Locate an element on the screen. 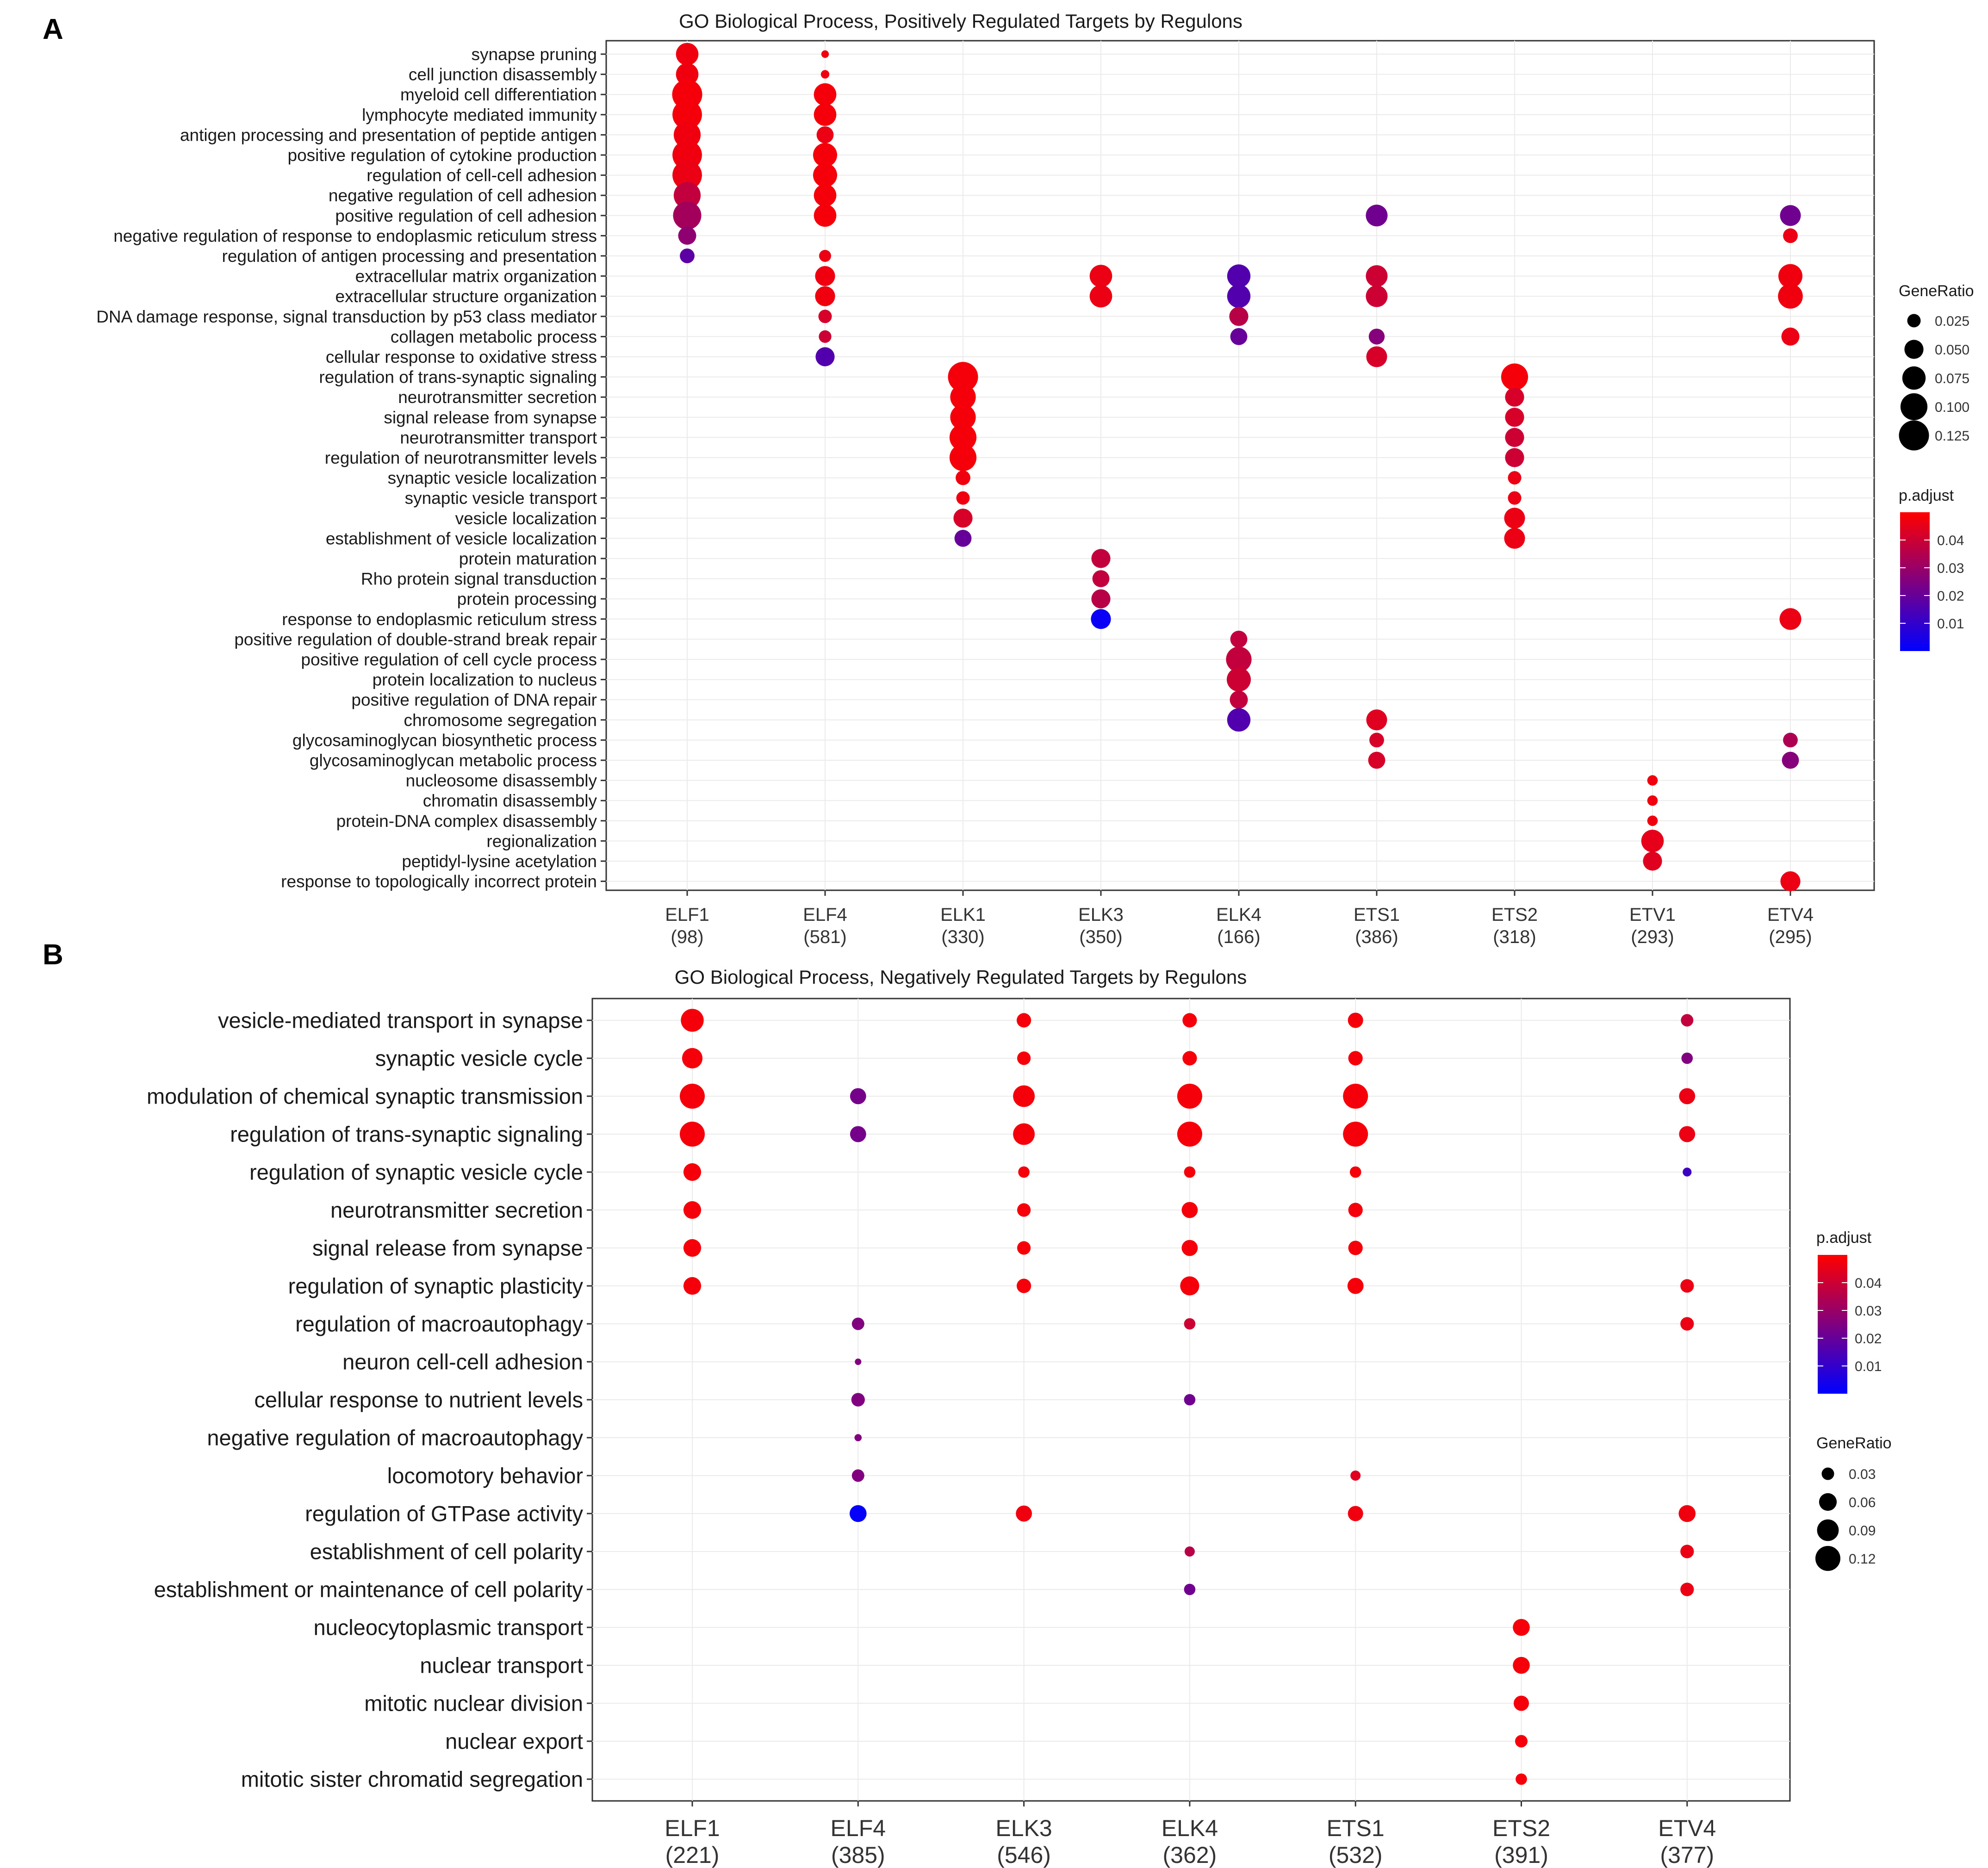 This screenshot has width=1988, height=1868. size-legend-label: 0.09 is located at coordinates (1862, 1531).